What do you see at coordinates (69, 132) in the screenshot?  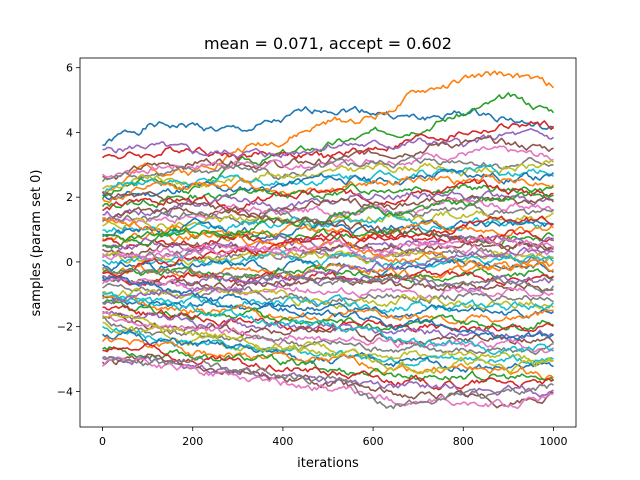 I see `y-tick-label: 4` at bounding box center [69, 132].